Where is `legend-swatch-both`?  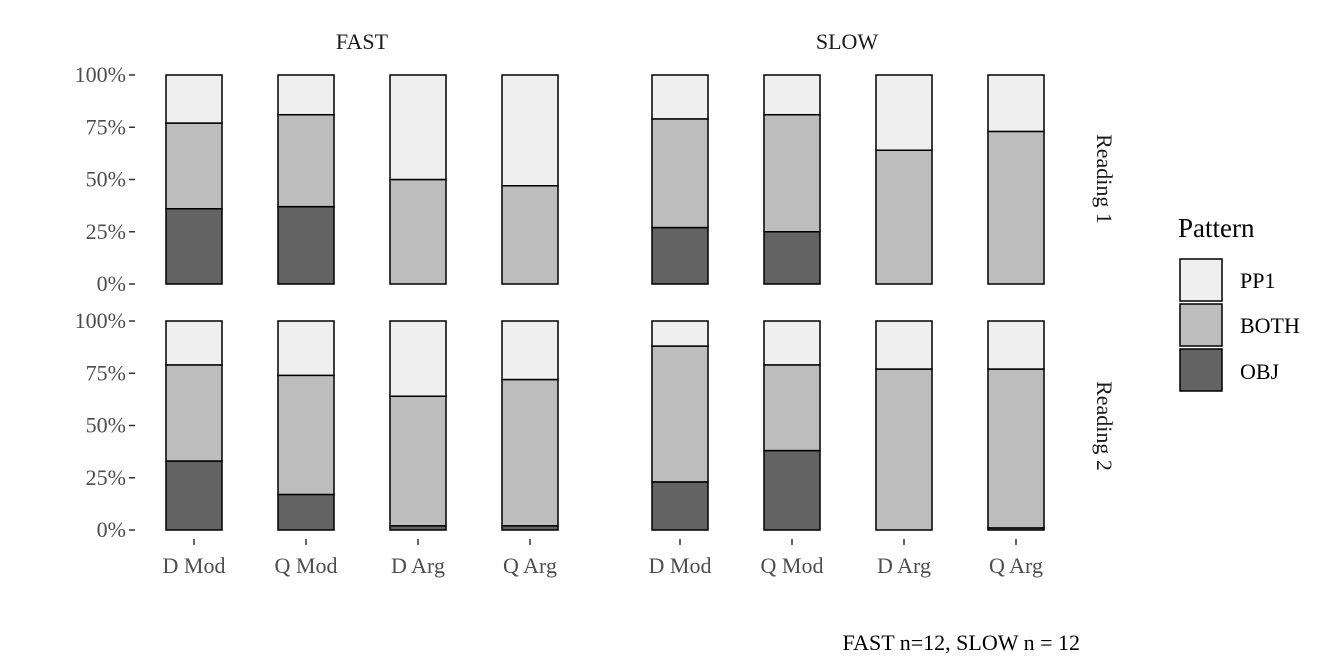
legend-swatch-both is located at coordinates (1201, 325).